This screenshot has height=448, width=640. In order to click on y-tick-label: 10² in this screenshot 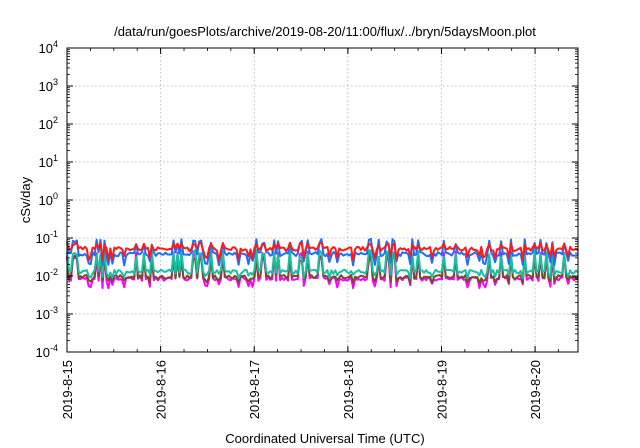, I will do `click(48, 123)`.